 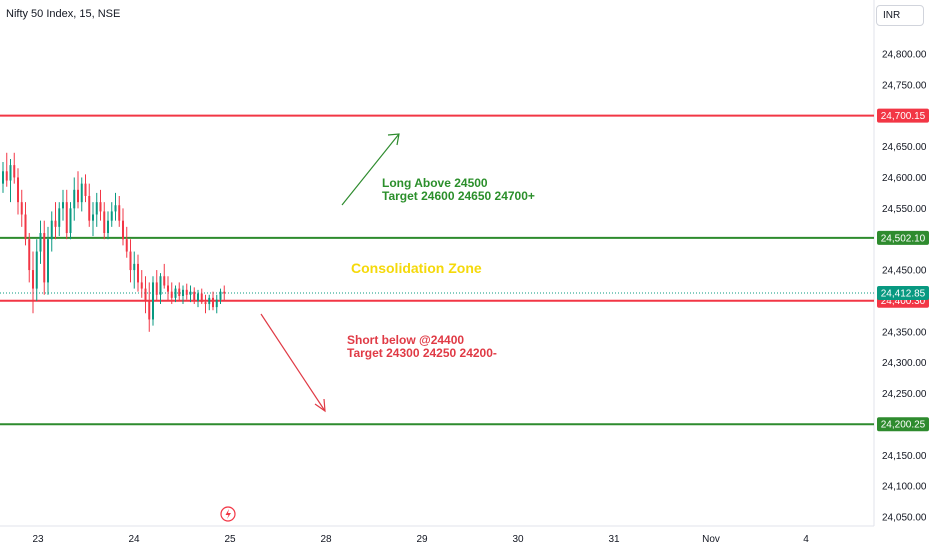 I want to click on short-annotation-line1: Short below @24400, so click(x=406, y=340).